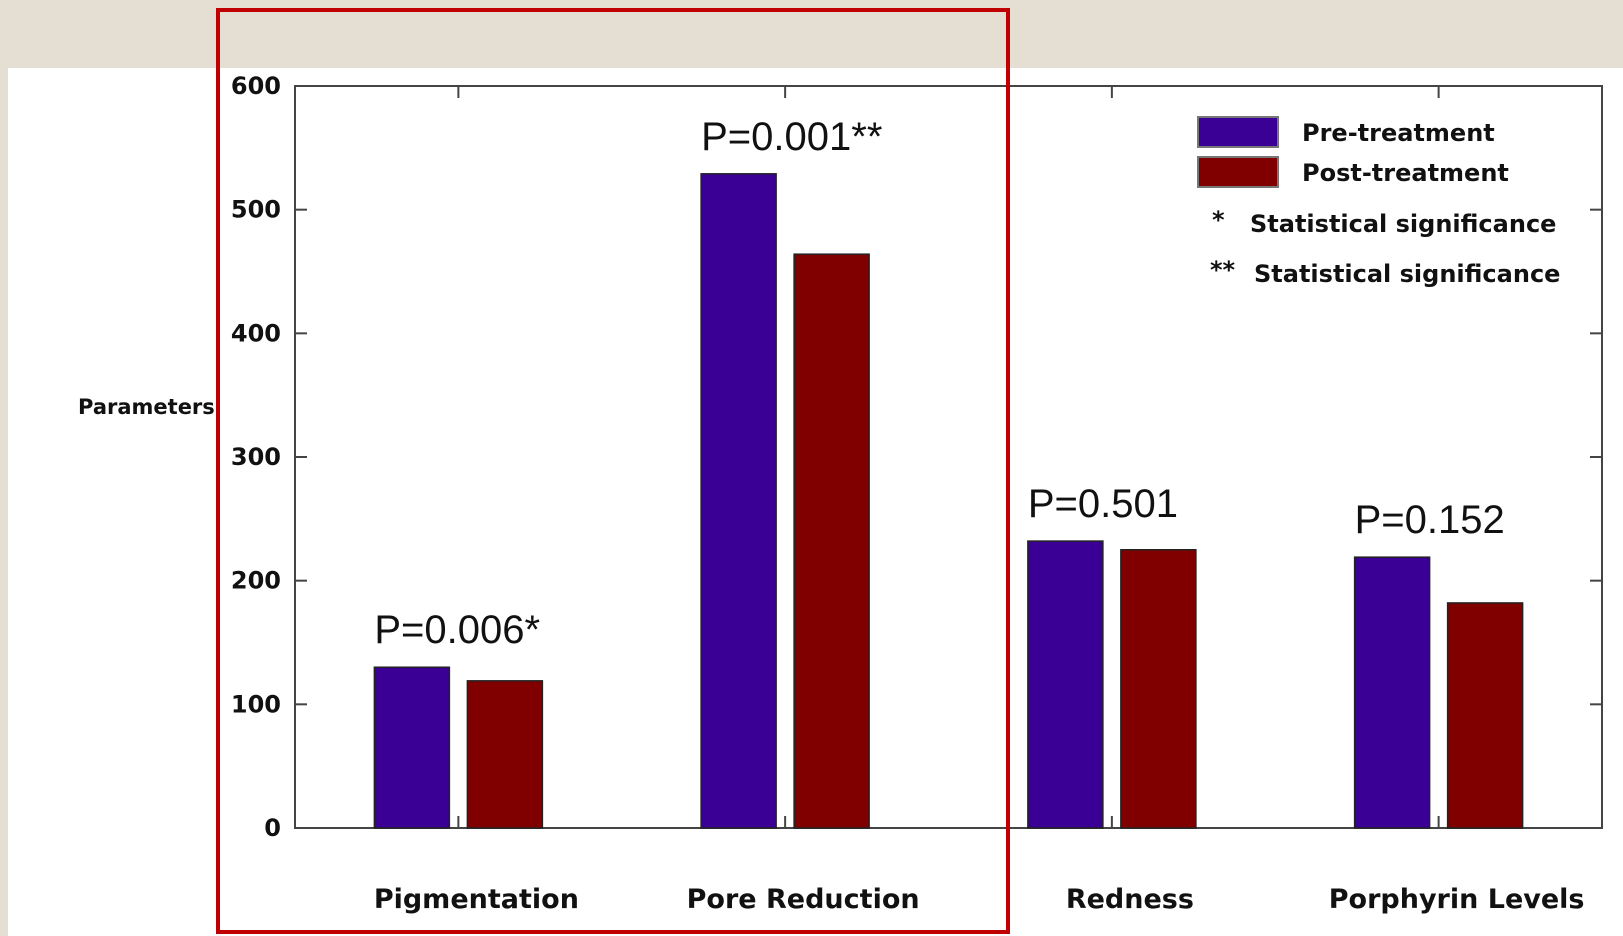 This screenshot has height=936, width=1623. Describe the element at coordinates (476, 899) in the screenshot. I see `category-label: Pigmentation` at that location.